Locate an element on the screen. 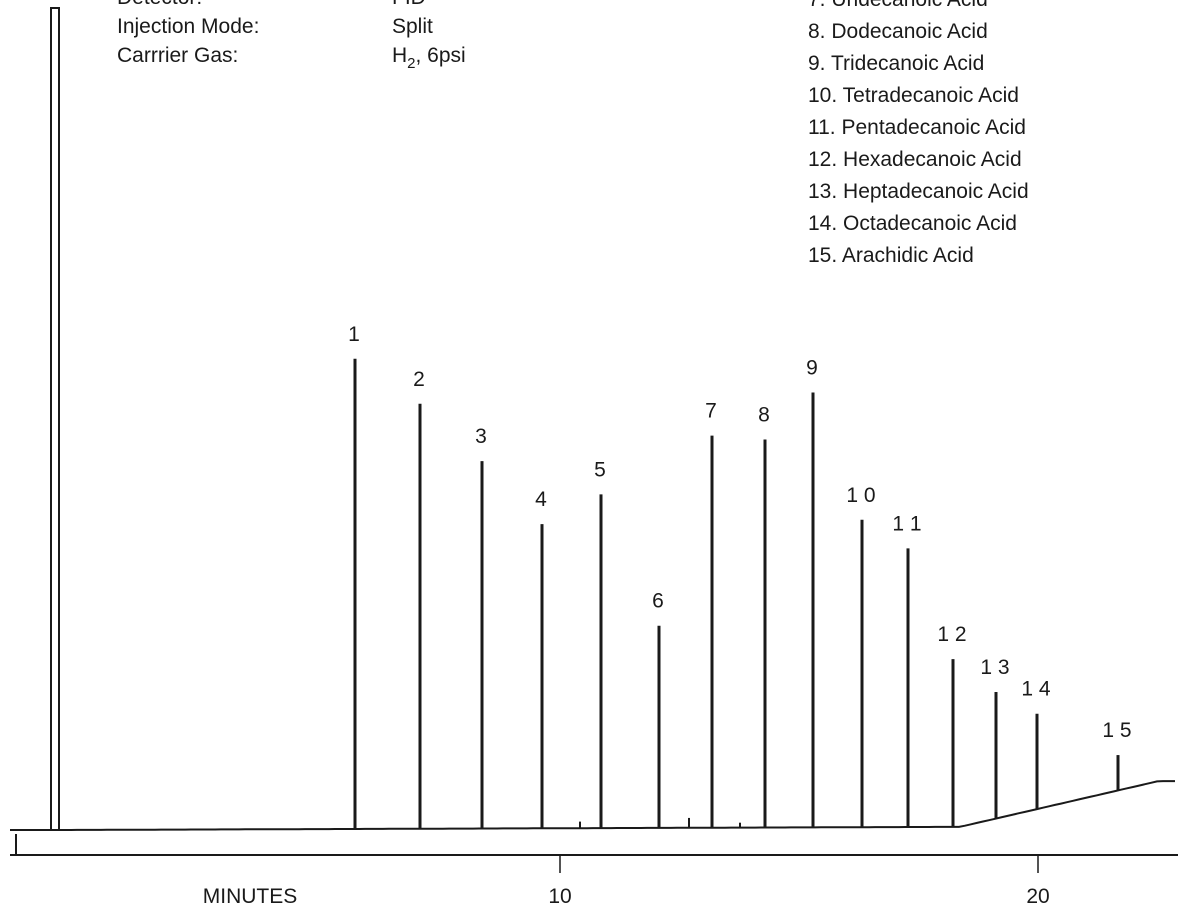  injection-mode-value: Split is located at coordinates (412, 26).